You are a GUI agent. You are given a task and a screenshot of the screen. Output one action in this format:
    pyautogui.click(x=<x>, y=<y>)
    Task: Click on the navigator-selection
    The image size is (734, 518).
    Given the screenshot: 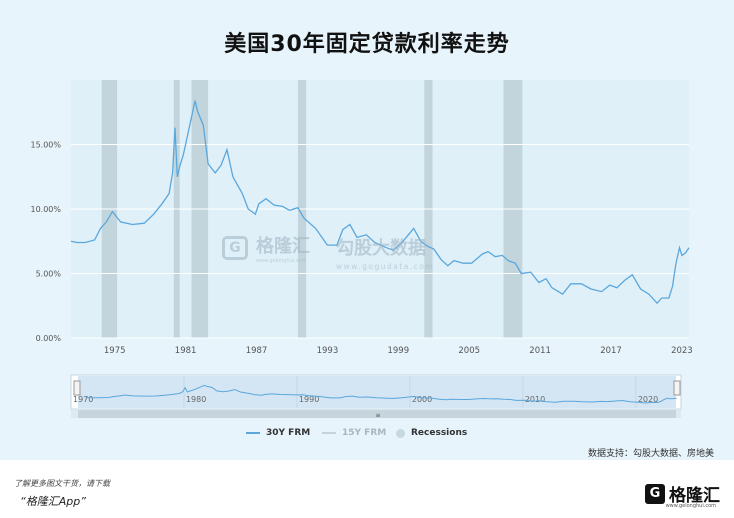 What is the action you would take?
    pyautogui.click(x=377, y=392)
    